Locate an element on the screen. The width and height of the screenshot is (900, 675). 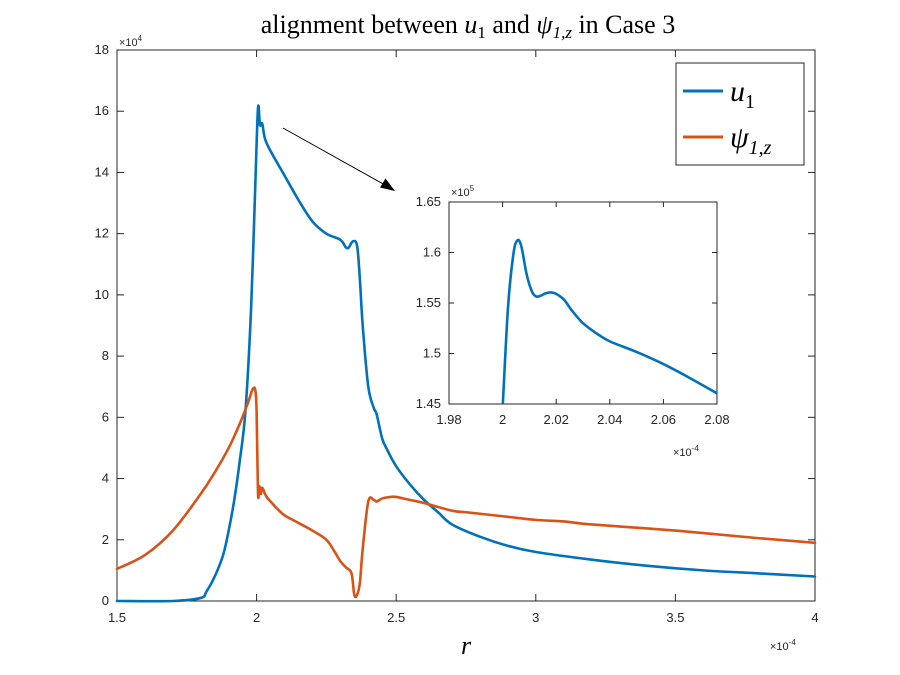
inset-y-multiplier: ×10⁵ is located at coordinates (463, 191).